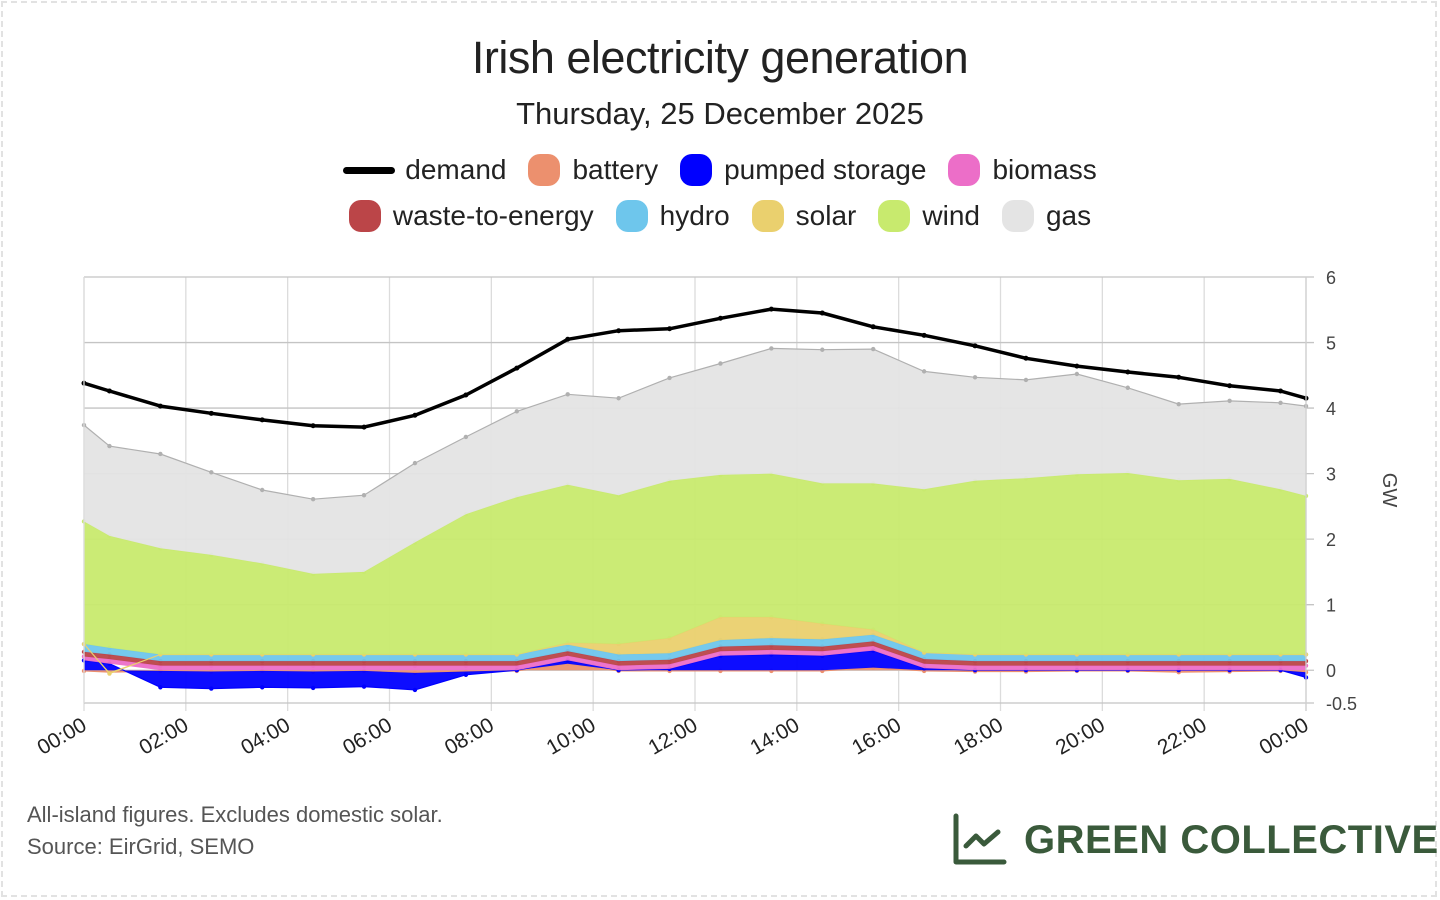  What do you see at coordinates (978, 736) in the screenshot?
I see `x-tick-label: 18:00` at bounding box center [978, 736].